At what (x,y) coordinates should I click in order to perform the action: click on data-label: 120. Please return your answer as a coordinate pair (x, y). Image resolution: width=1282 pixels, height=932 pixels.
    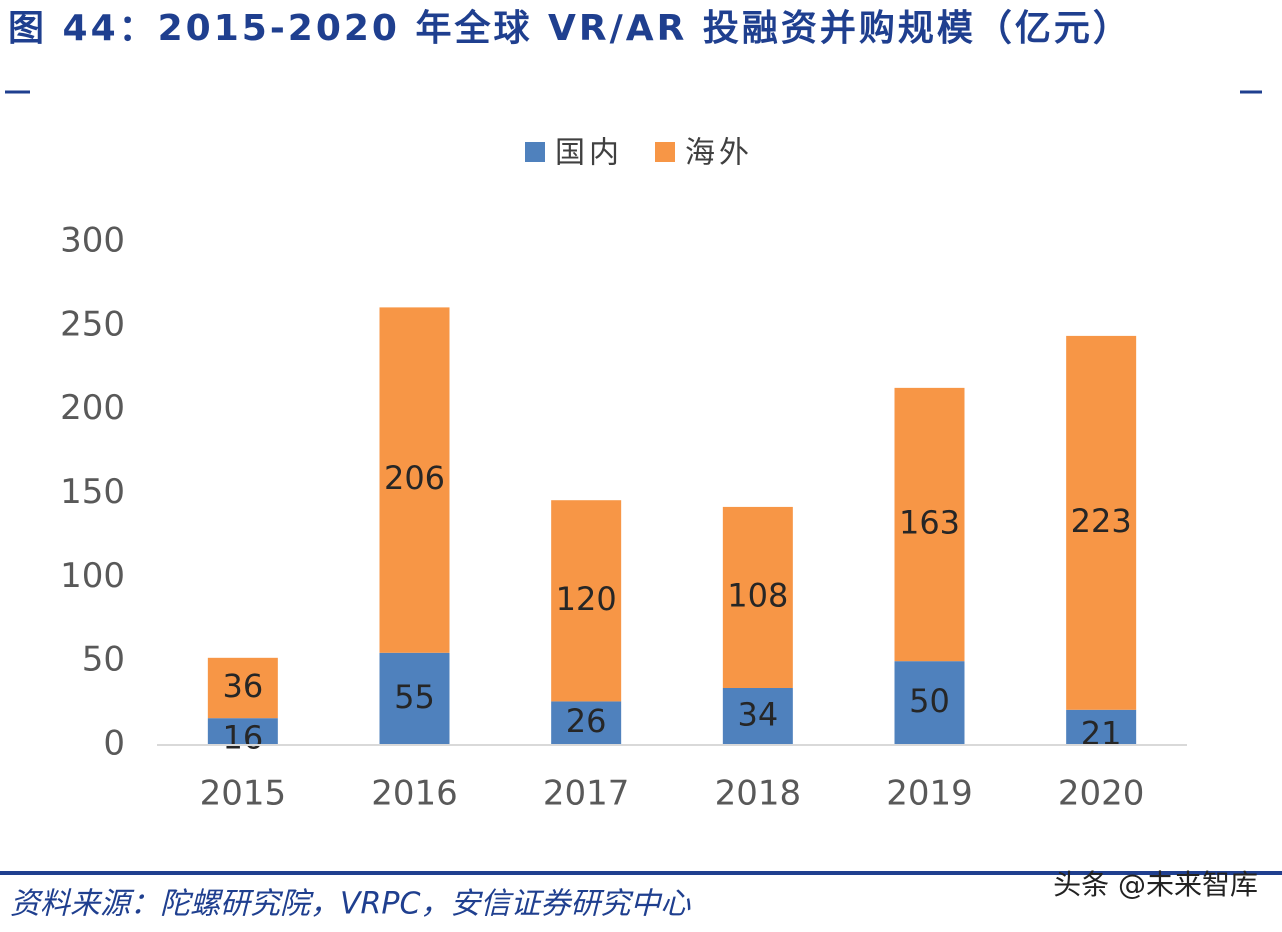
    Looking at the image, I should click on (586, 599).